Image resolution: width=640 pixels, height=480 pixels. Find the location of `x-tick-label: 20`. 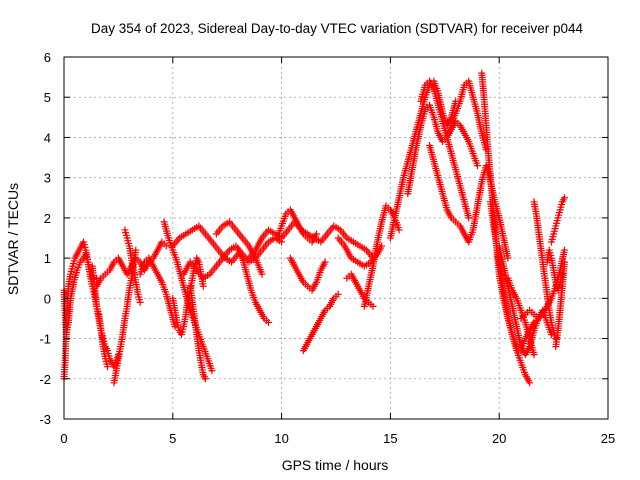

x-tick-label: 20 is located at coordinates (499, 438).